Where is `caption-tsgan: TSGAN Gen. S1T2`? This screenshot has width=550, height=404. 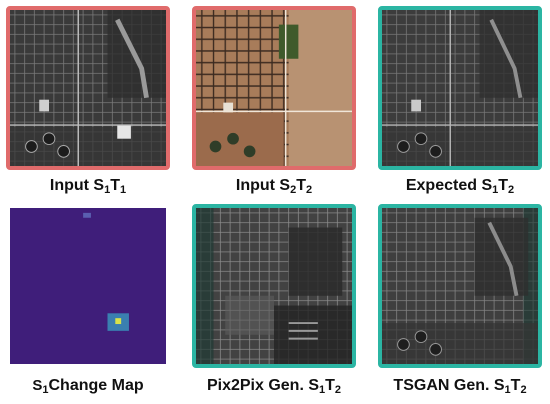
caption-tsgan: TSGAN Gen. S1T2 is located at coordinates (460, 386).